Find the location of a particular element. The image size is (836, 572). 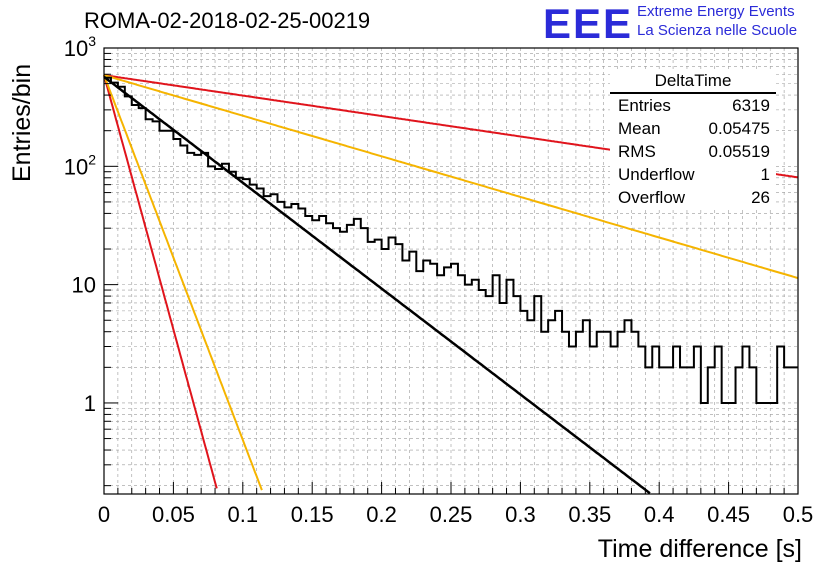

logo-line-2: La Scienza nelle Scuole is located at coordinates (717, 30).